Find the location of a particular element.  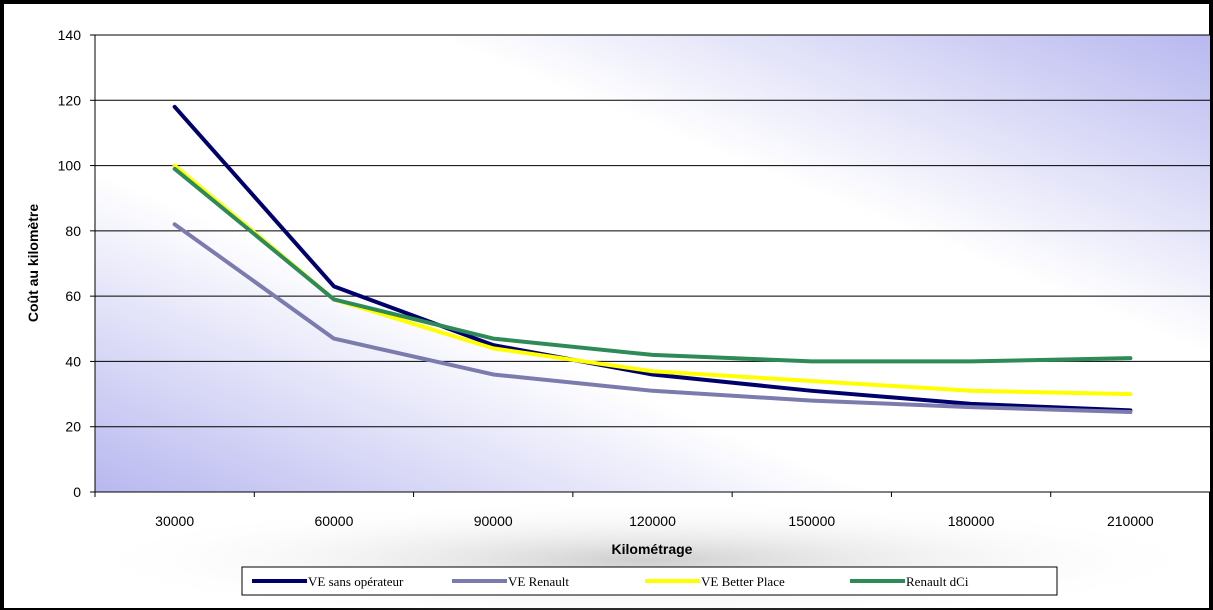

y-tick-label: 100 is located at coordinates (70, 166).